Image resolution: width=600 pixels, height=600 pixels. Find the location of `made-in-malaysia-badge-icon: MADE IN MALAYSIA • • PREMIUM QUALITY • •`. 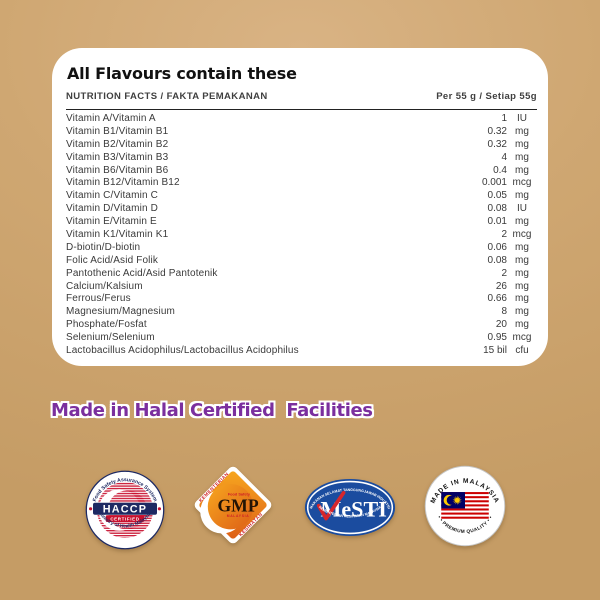

made-in-malaysia-badge-icon: MADE IN MALAYSIA • • PREMIUM QUALITY • • is located at coordinates (465, 506).